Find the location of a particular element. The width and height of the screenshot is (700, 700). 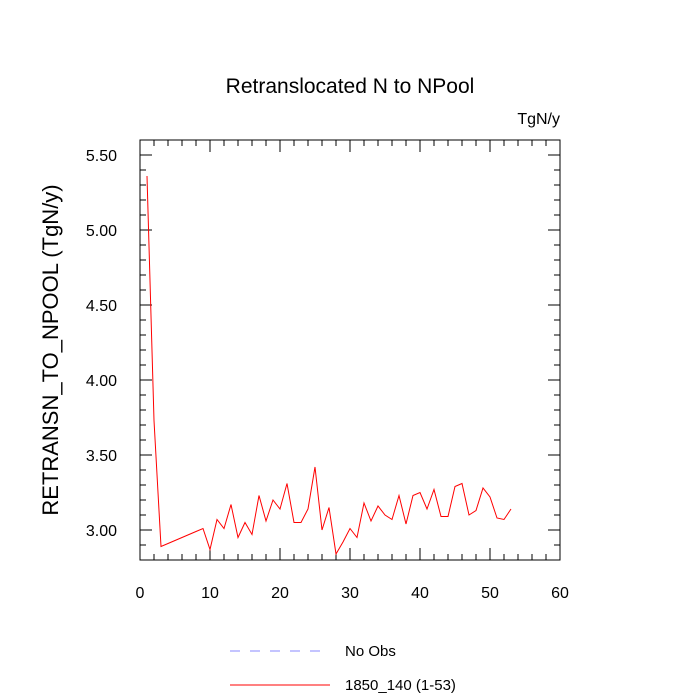

x-tick-label: 20 is located at coordinates (280, 593).